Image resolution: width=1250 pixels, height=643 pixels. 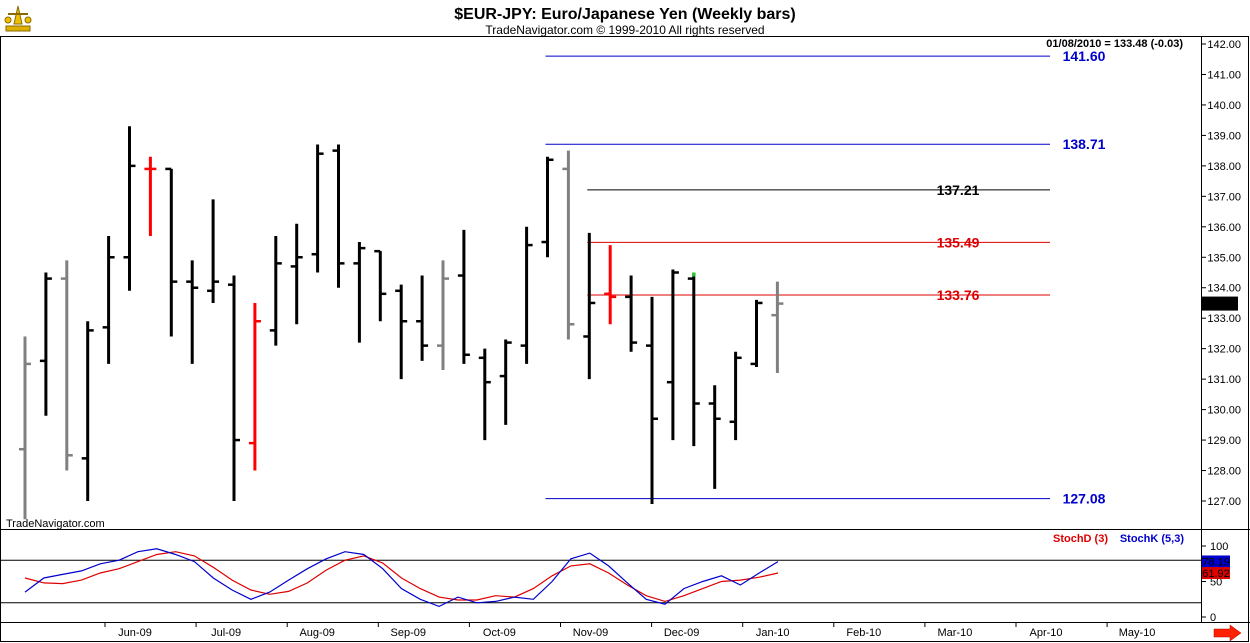 I want to click on stochd-value-box, so click(x=1216, y=573).